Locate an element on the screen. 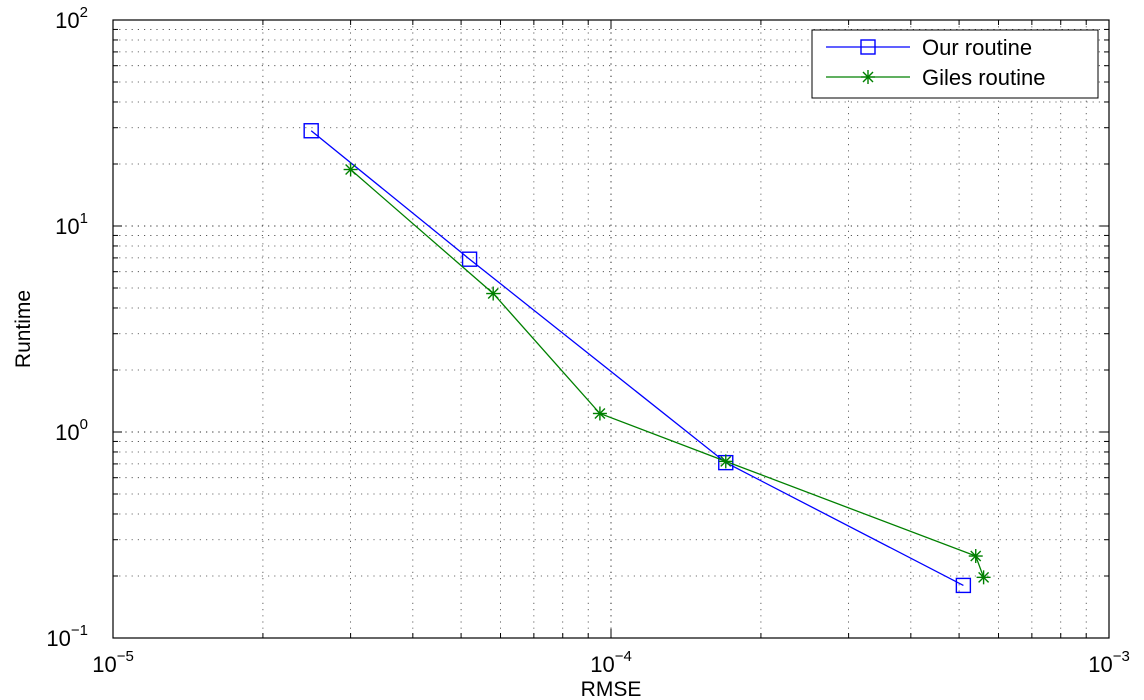 The image size is (1144, 700). y-tick-label-exponent: −1 is located at coordinates (79, 630).